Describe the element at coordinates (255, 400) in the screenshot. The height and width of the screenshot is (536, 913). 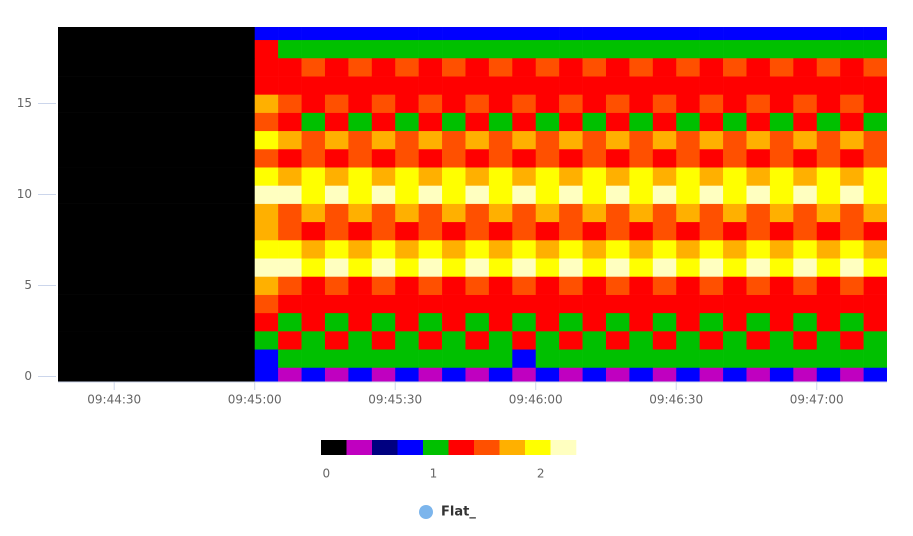
I see `x-tick-label: 09:45:00` at that location.